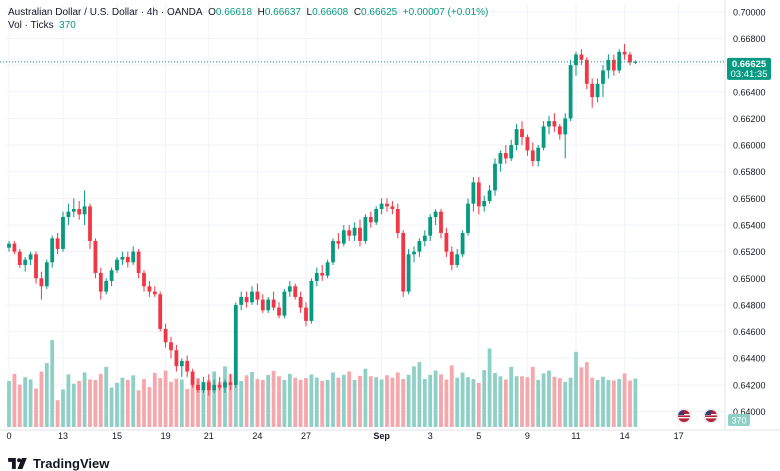  What do you see at coordinates (17, 463) in the screenshot?
I see `tradingview-logo-icon` at bounding box center [17, 463].